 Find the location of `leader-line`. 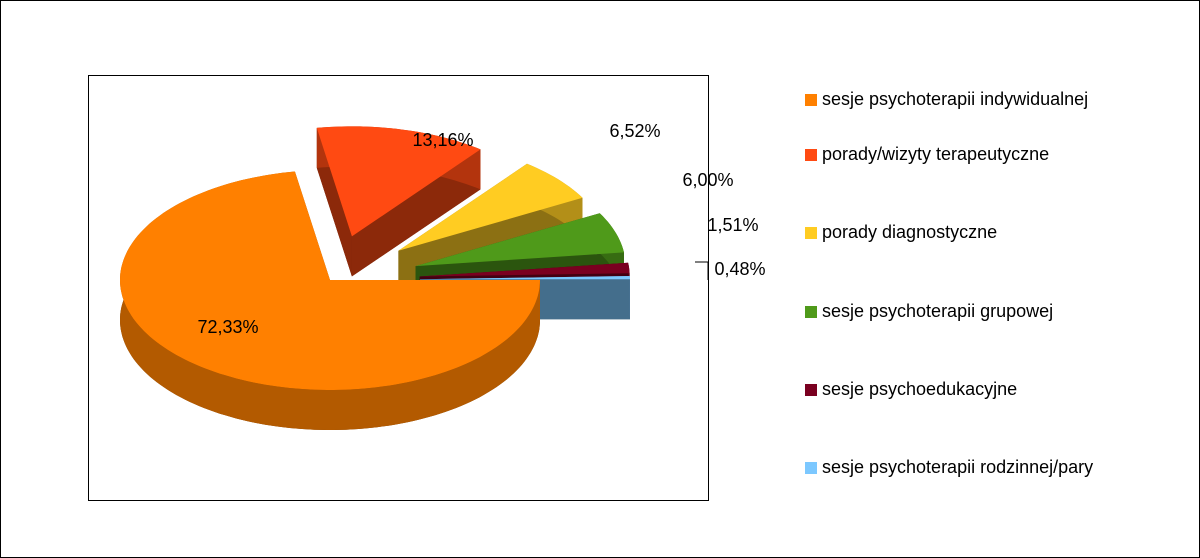

leader-line is located at coordinates (702, 270).